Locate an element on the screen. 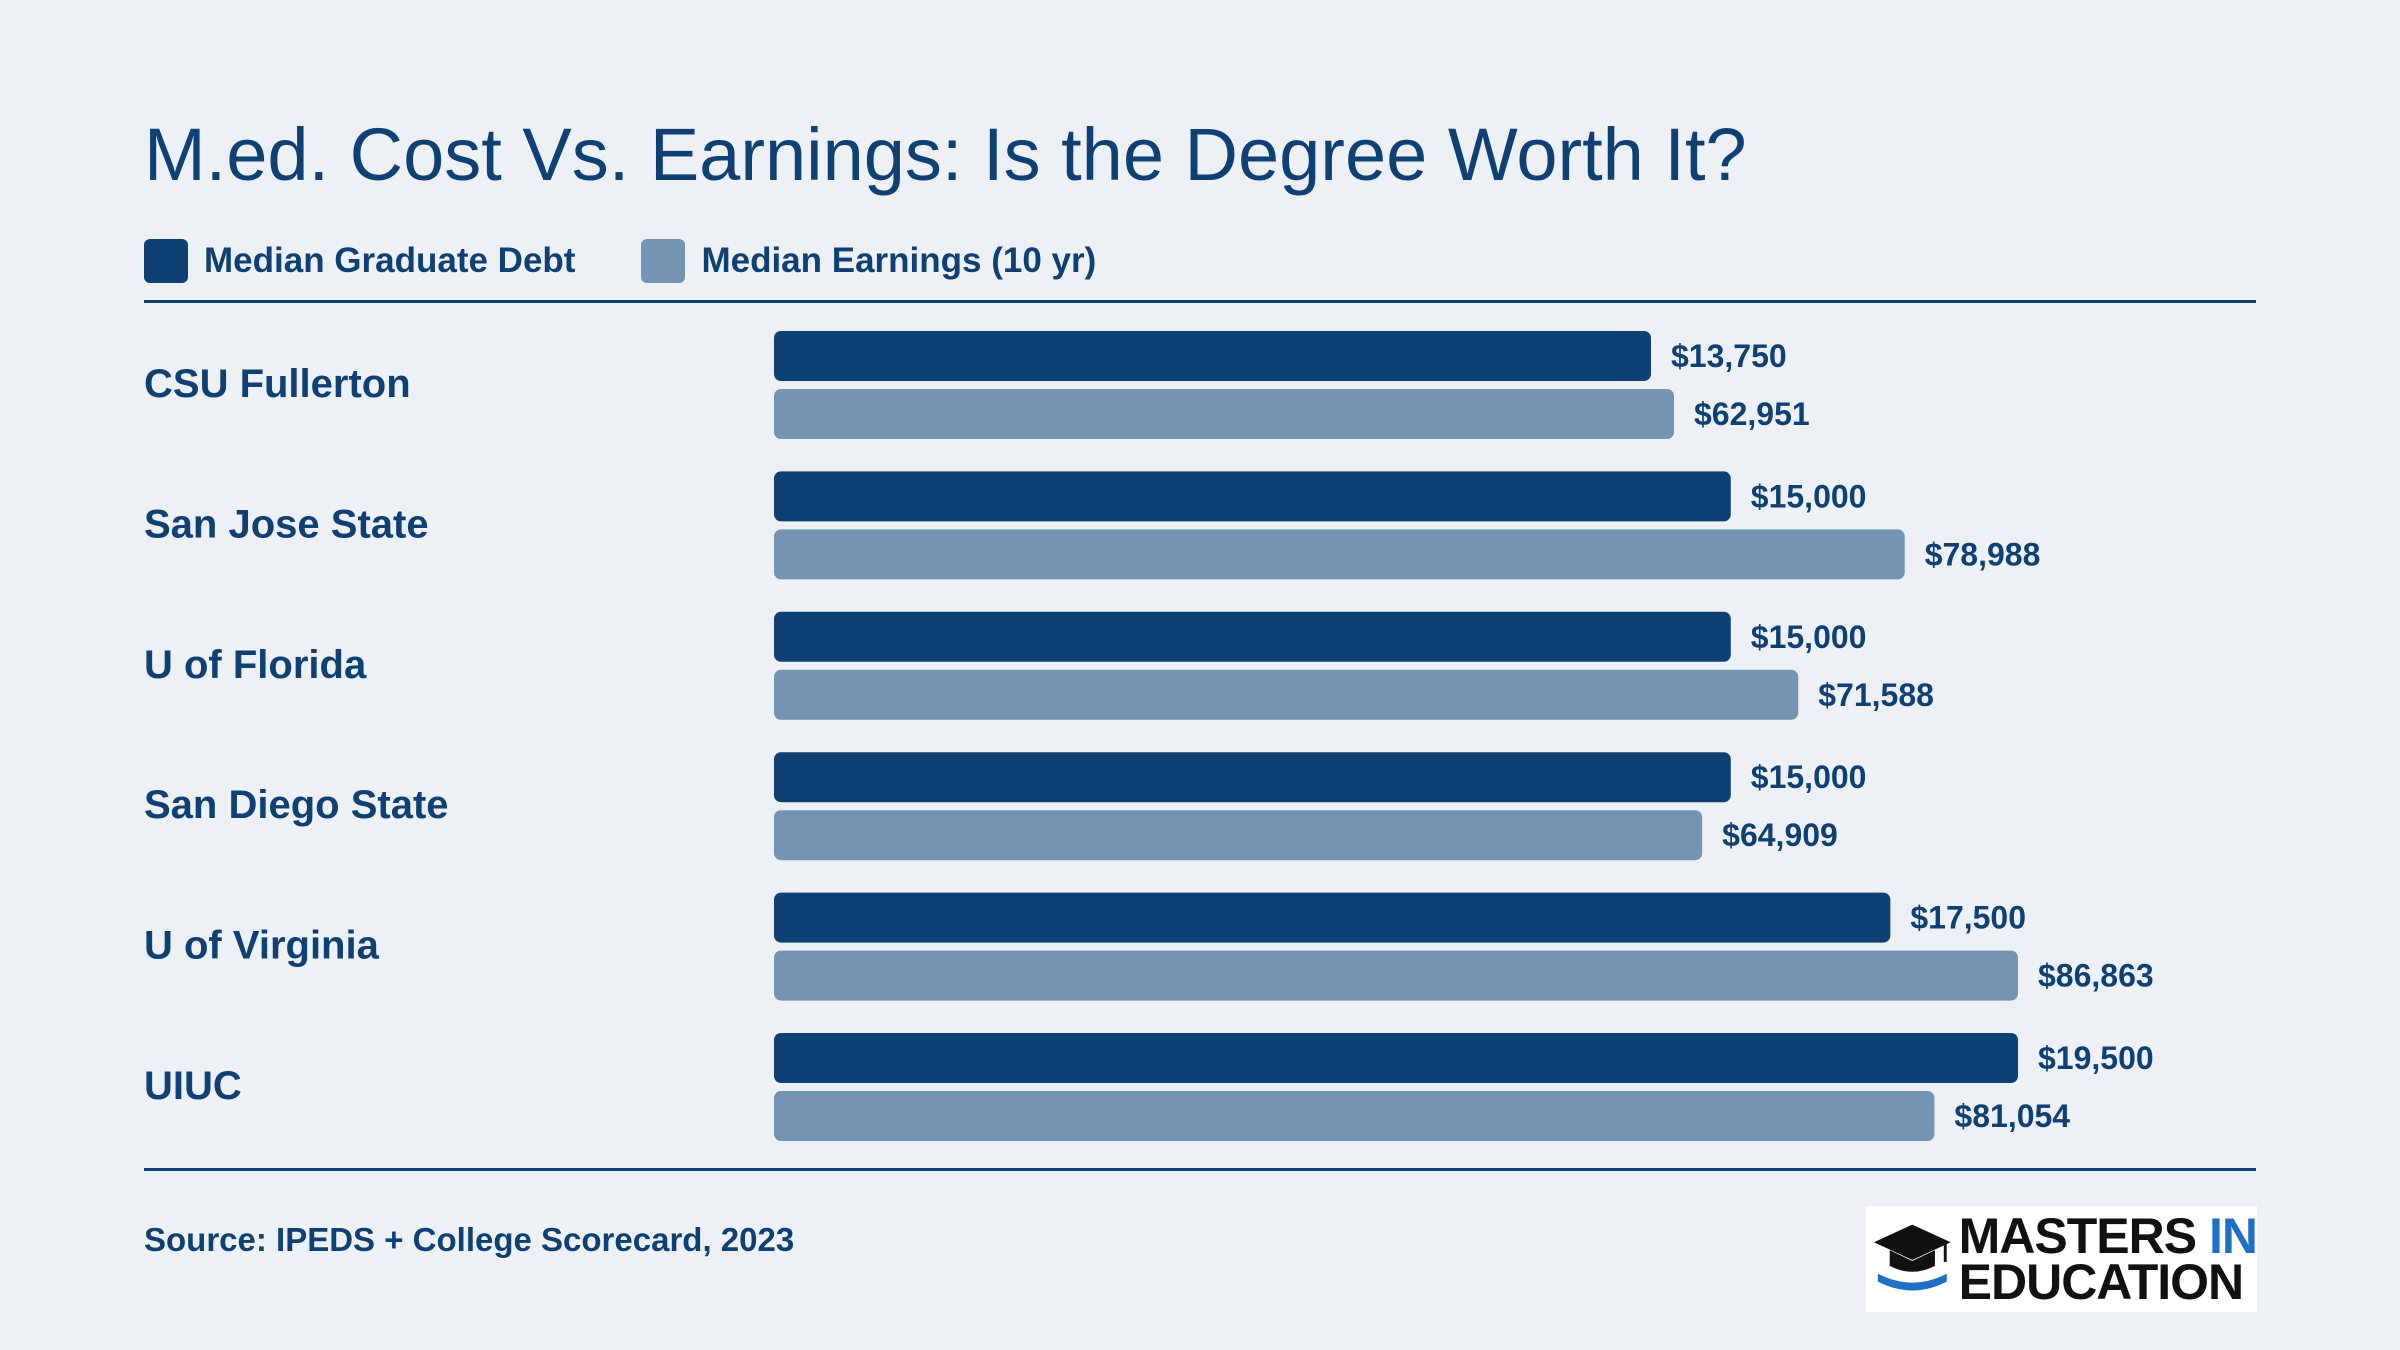 This screenshot has width=2400, height=1350. logo-wordmark: MASTERS IN EDUCATION is located at coordinates (2108, 1260).